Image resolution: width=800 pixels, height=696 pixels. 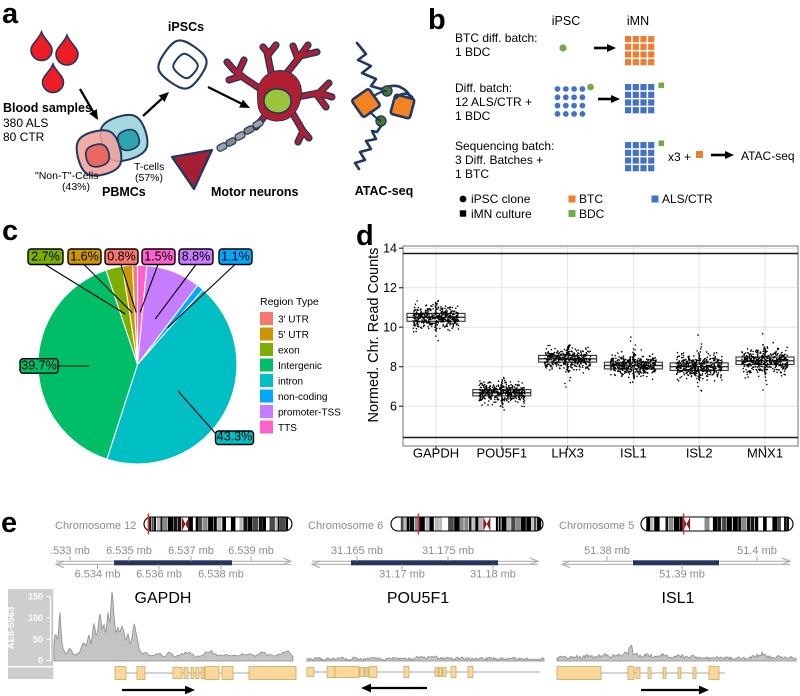 I want to click on svg-text: Sequencing batch:, so click(x=504, y=146).